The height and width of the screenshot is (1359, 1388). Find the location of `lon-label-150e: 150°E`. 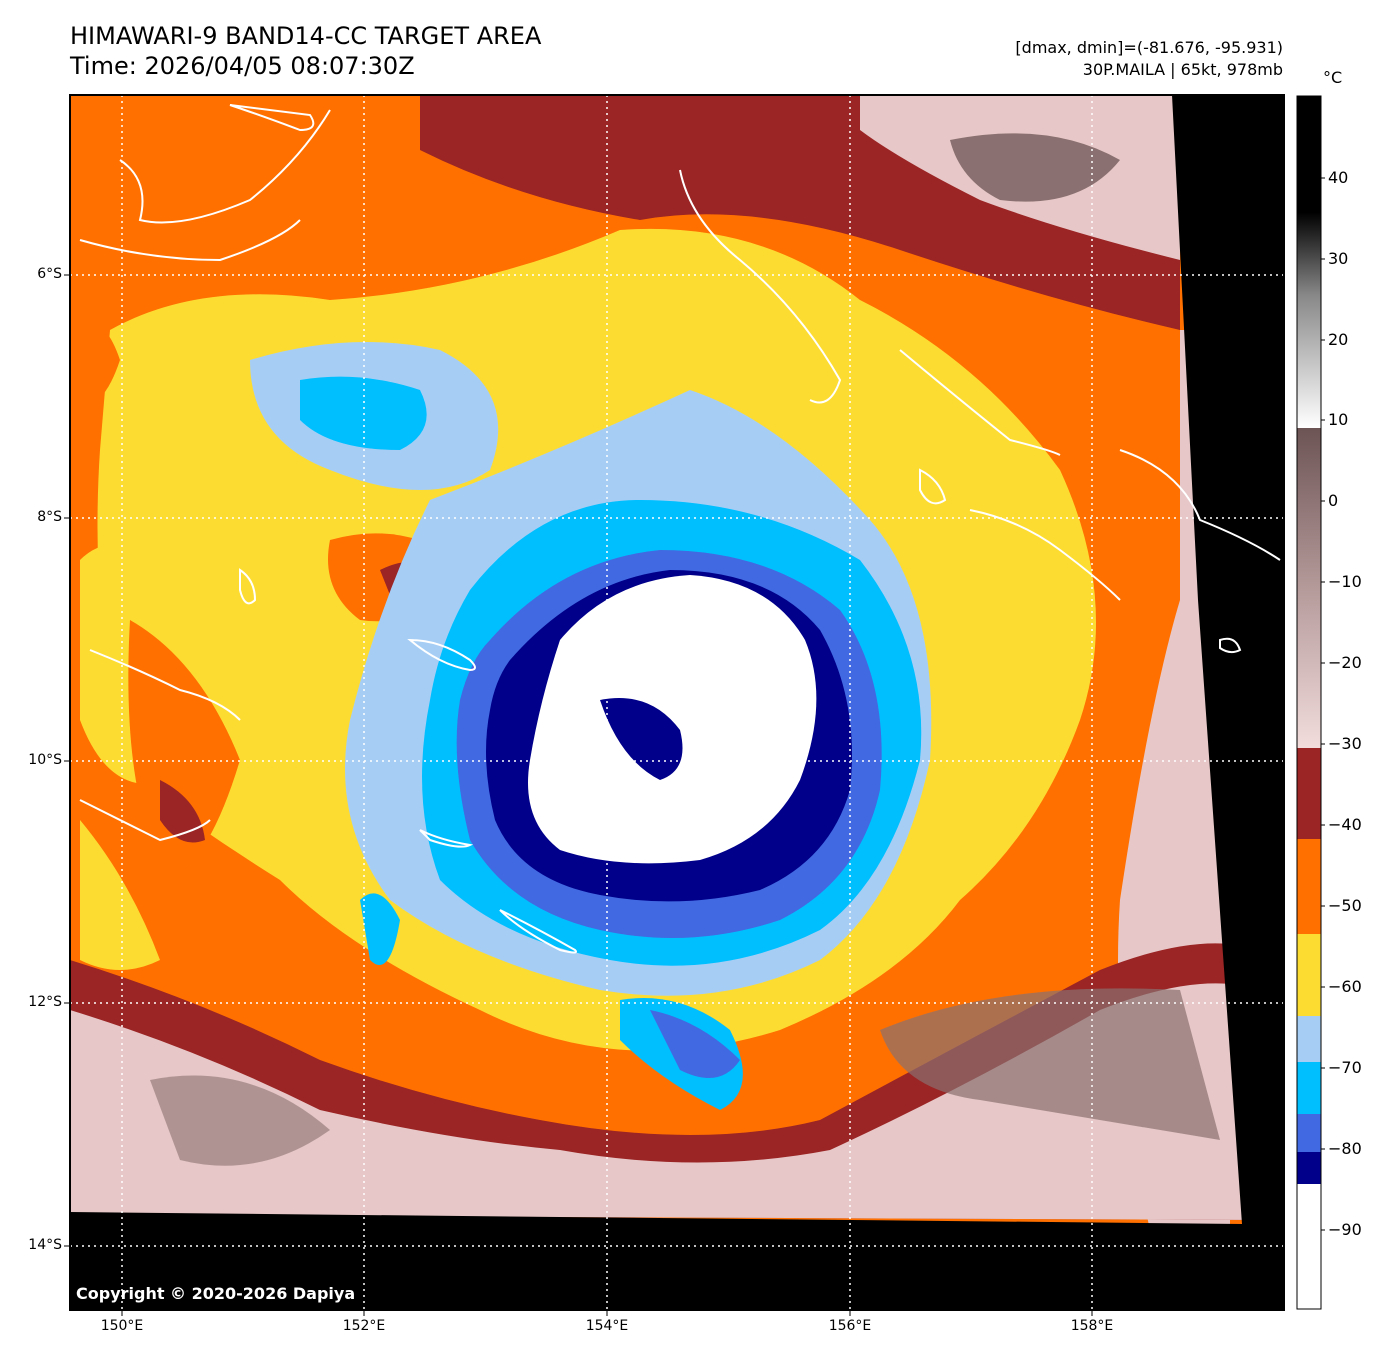

lon-label-150e: 150°E is located at coordinates (122, 1326).